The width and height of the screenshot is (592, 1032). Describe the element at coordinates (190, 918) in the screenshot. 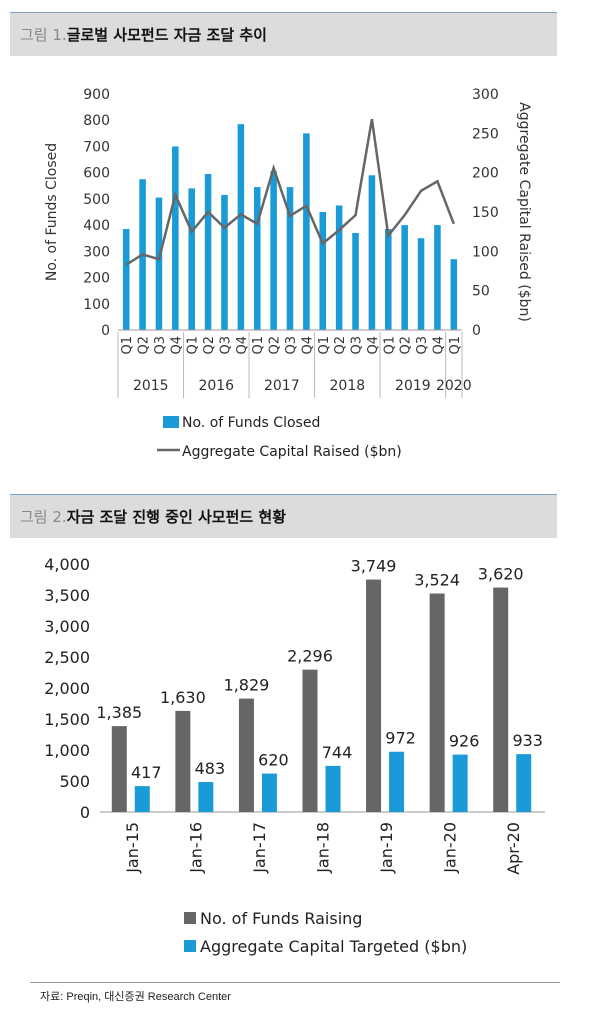

I see `legend-swatch-funds-raising` at that location.